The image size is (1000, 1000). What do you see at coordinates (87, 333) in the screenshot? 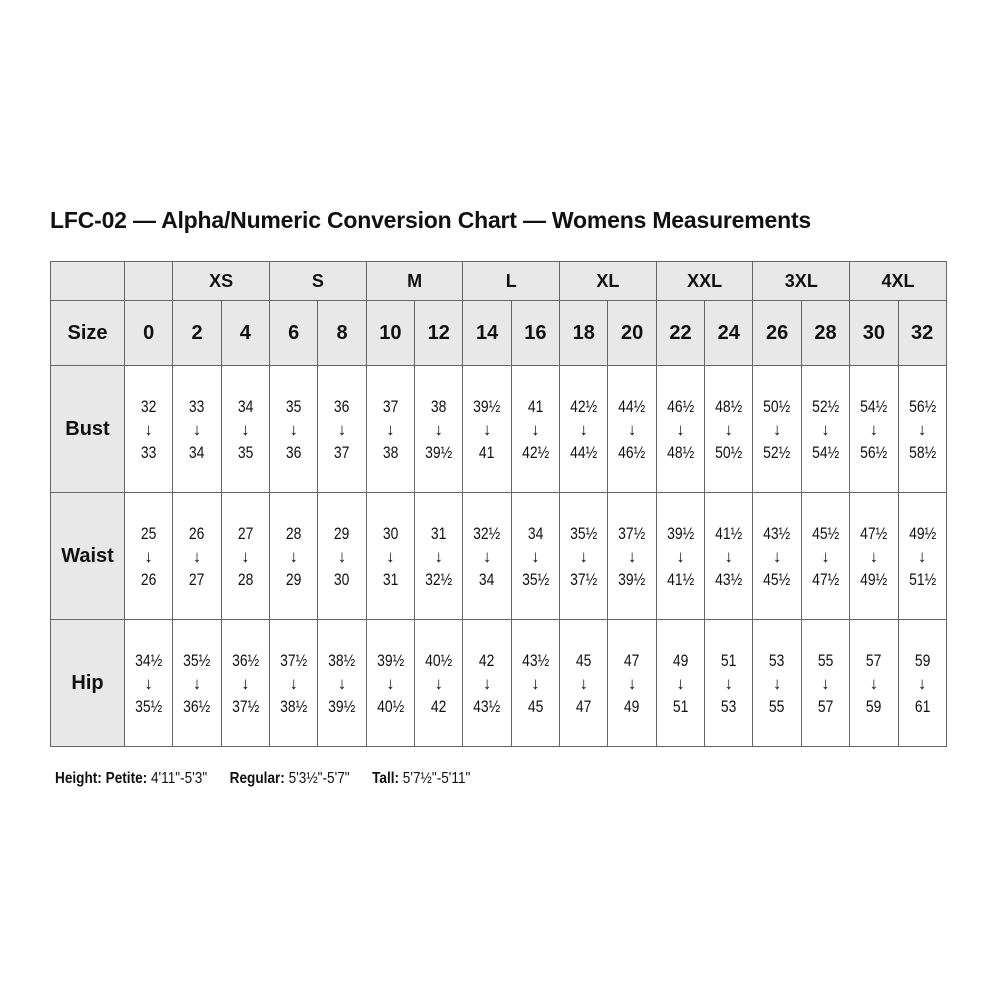
I see `row-label-size: Size` at bounding box center [87, 333].